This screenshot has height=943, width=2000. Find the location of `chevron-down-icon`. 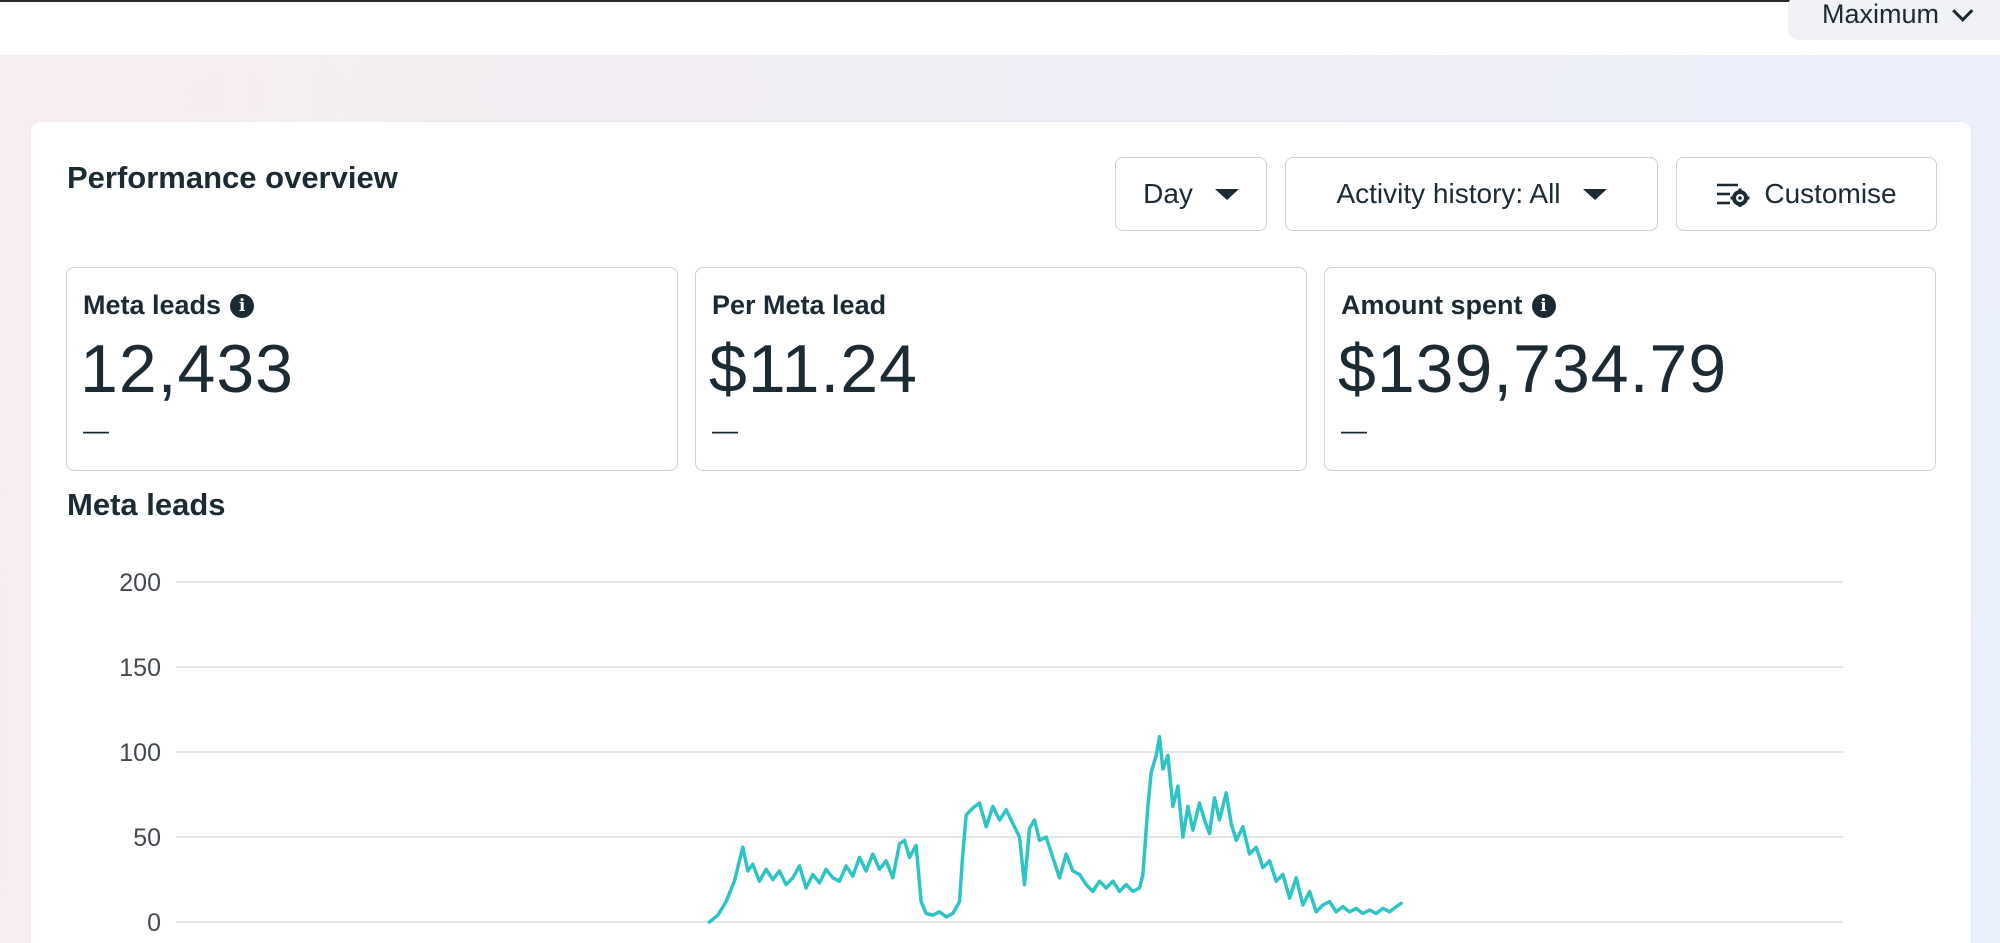

chevron-down-icon is located at coordinates (1963, 11).